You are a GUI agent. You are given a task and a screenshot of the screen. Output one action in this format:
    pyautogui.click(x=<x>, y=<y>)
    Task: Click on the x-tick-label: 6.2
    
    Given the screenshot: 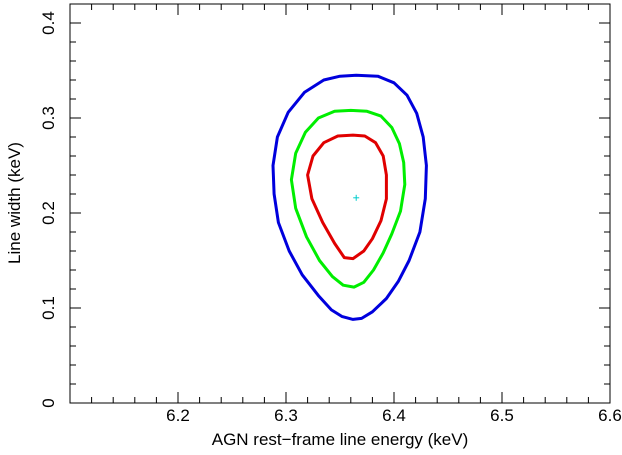 What is the action you would take?
    pyautogui.click(x=178, y=415)
    